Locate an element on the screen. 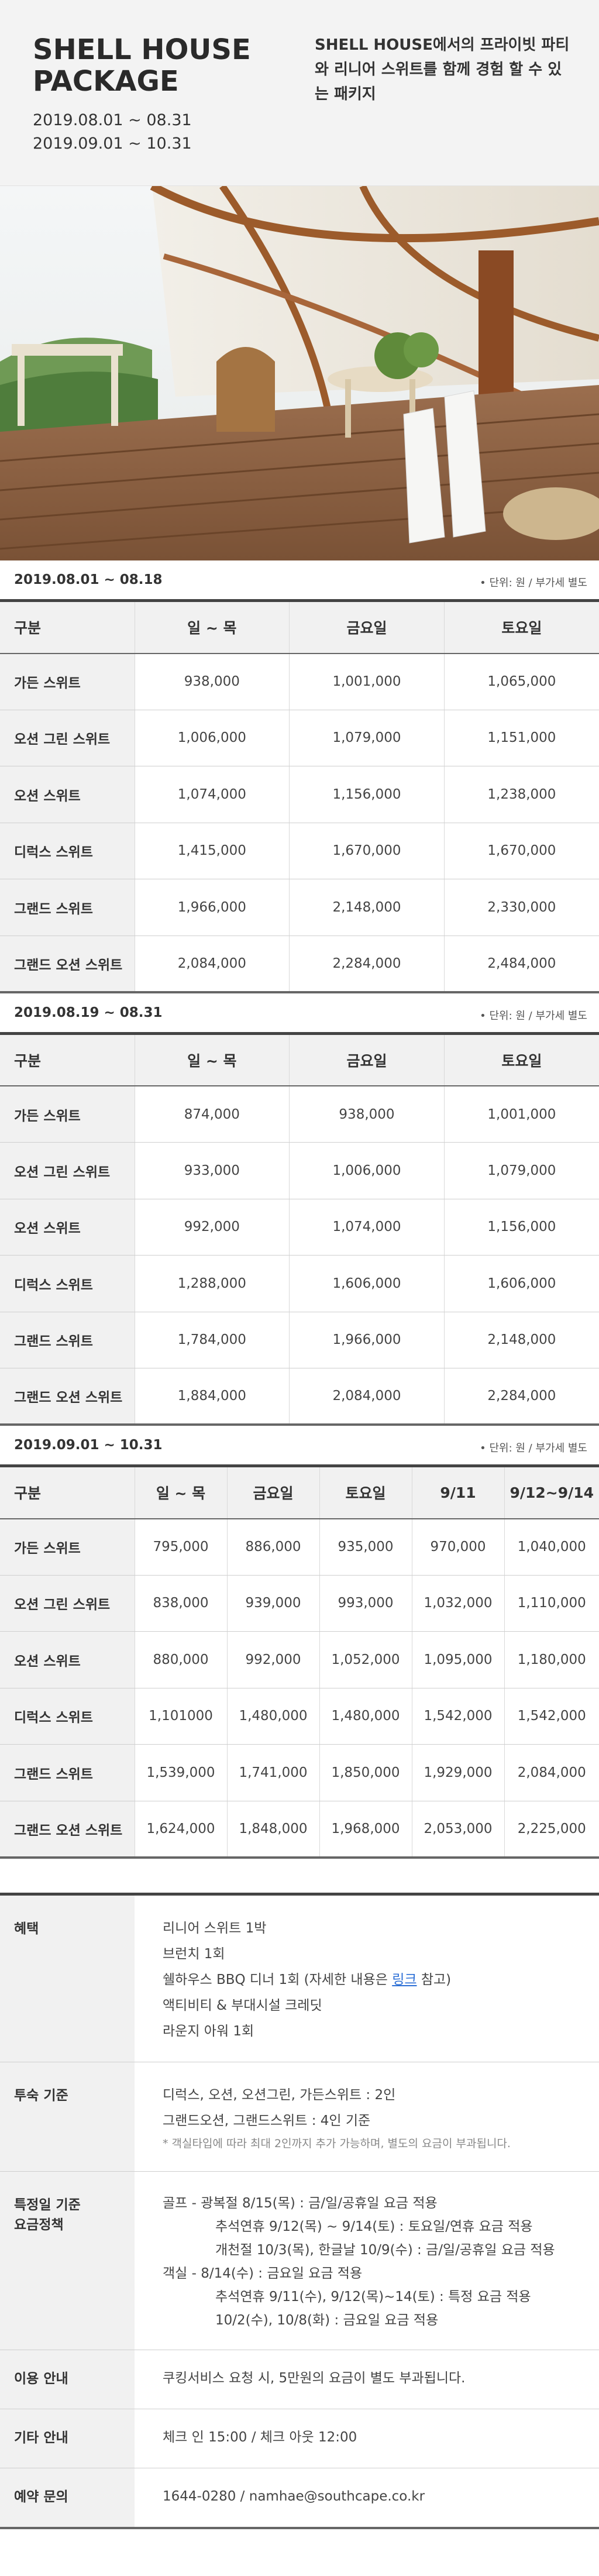 The image size is (599, 2576). rate-cell: 1,001,000 is located at coordinates (521, 1114).